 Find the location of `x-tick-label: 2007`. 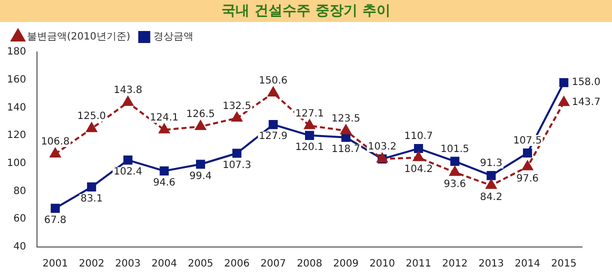

x-tick-label: 2007 is located at coordinates (273, 264).